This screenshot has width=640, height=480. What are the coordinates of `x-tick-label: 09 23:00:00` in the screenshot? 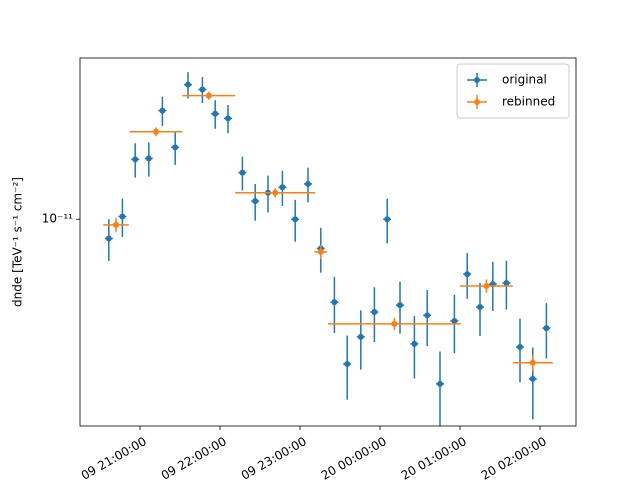 It's located at (274, 457).